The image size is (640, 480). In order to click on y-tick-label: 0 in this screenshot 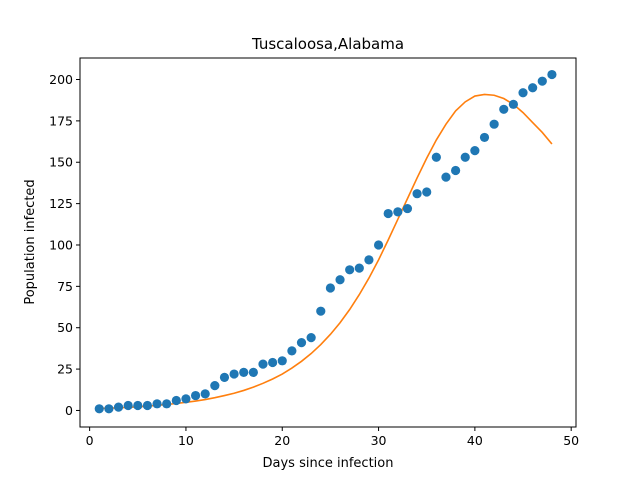, I will do `click(69, 410)`.